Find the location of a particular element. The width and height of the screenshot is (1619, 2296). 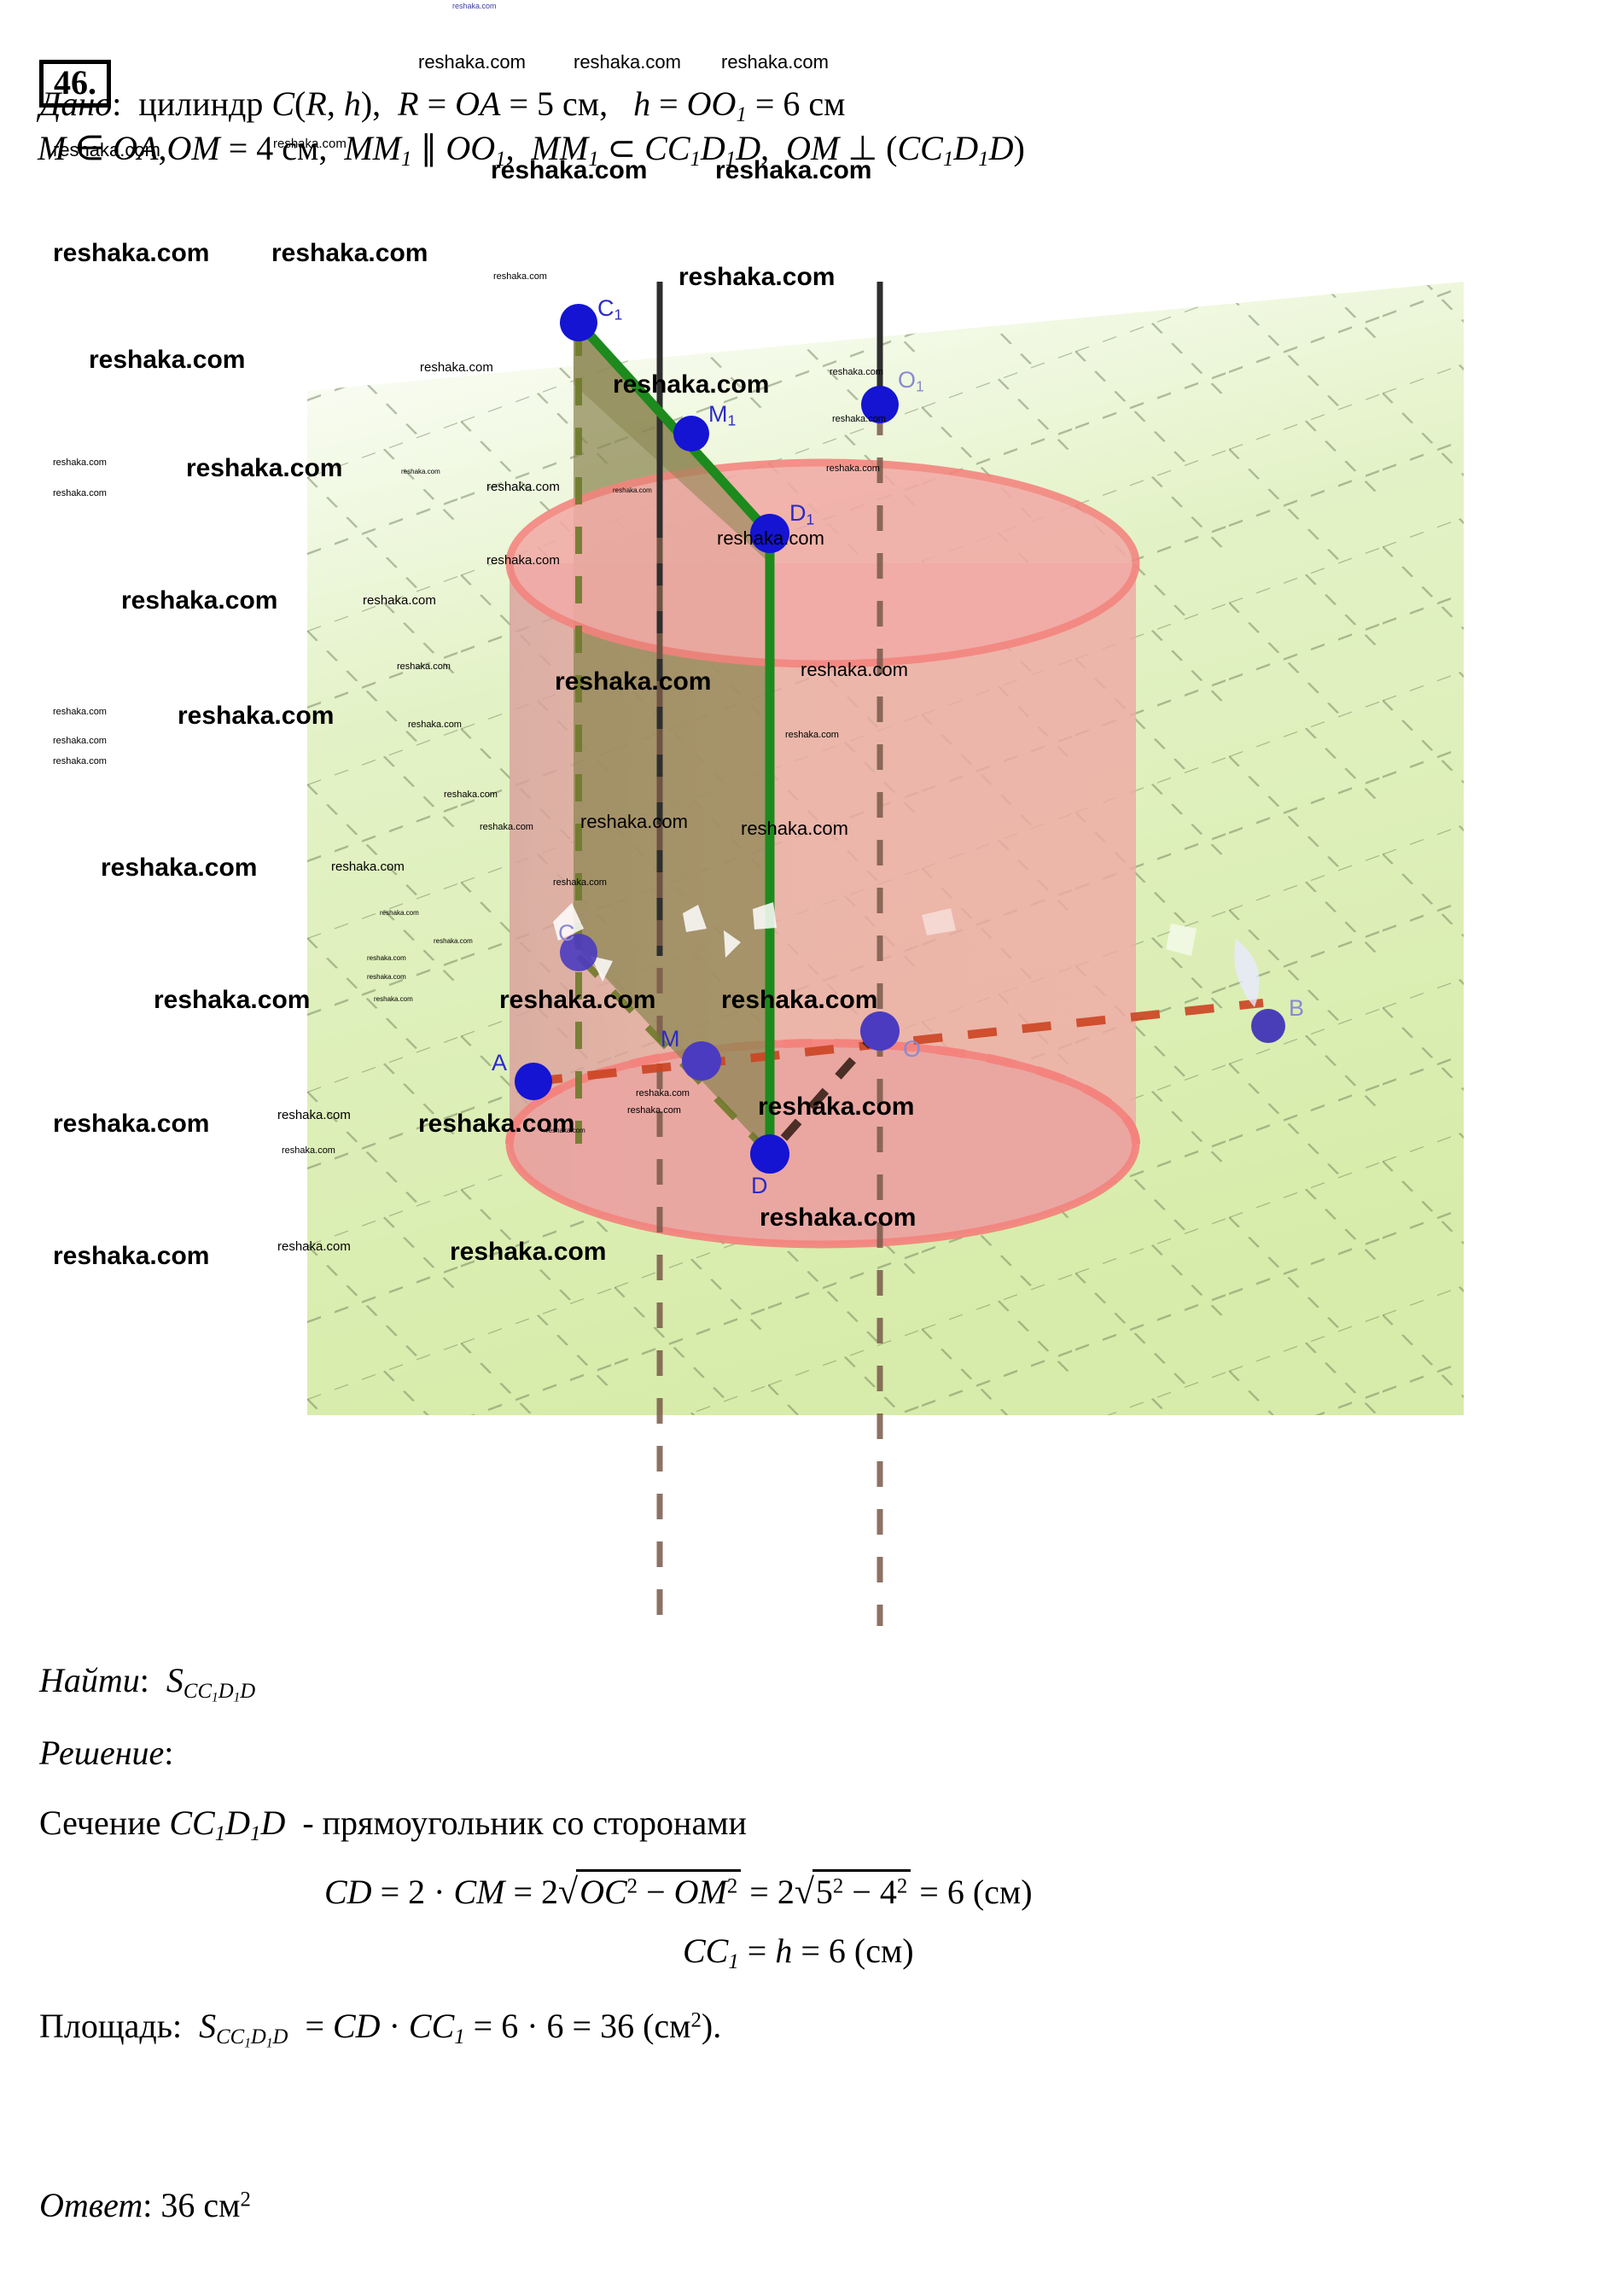

formula-cc1: CC1 = h = 6 (см) is located at coordinates (798, 1953).